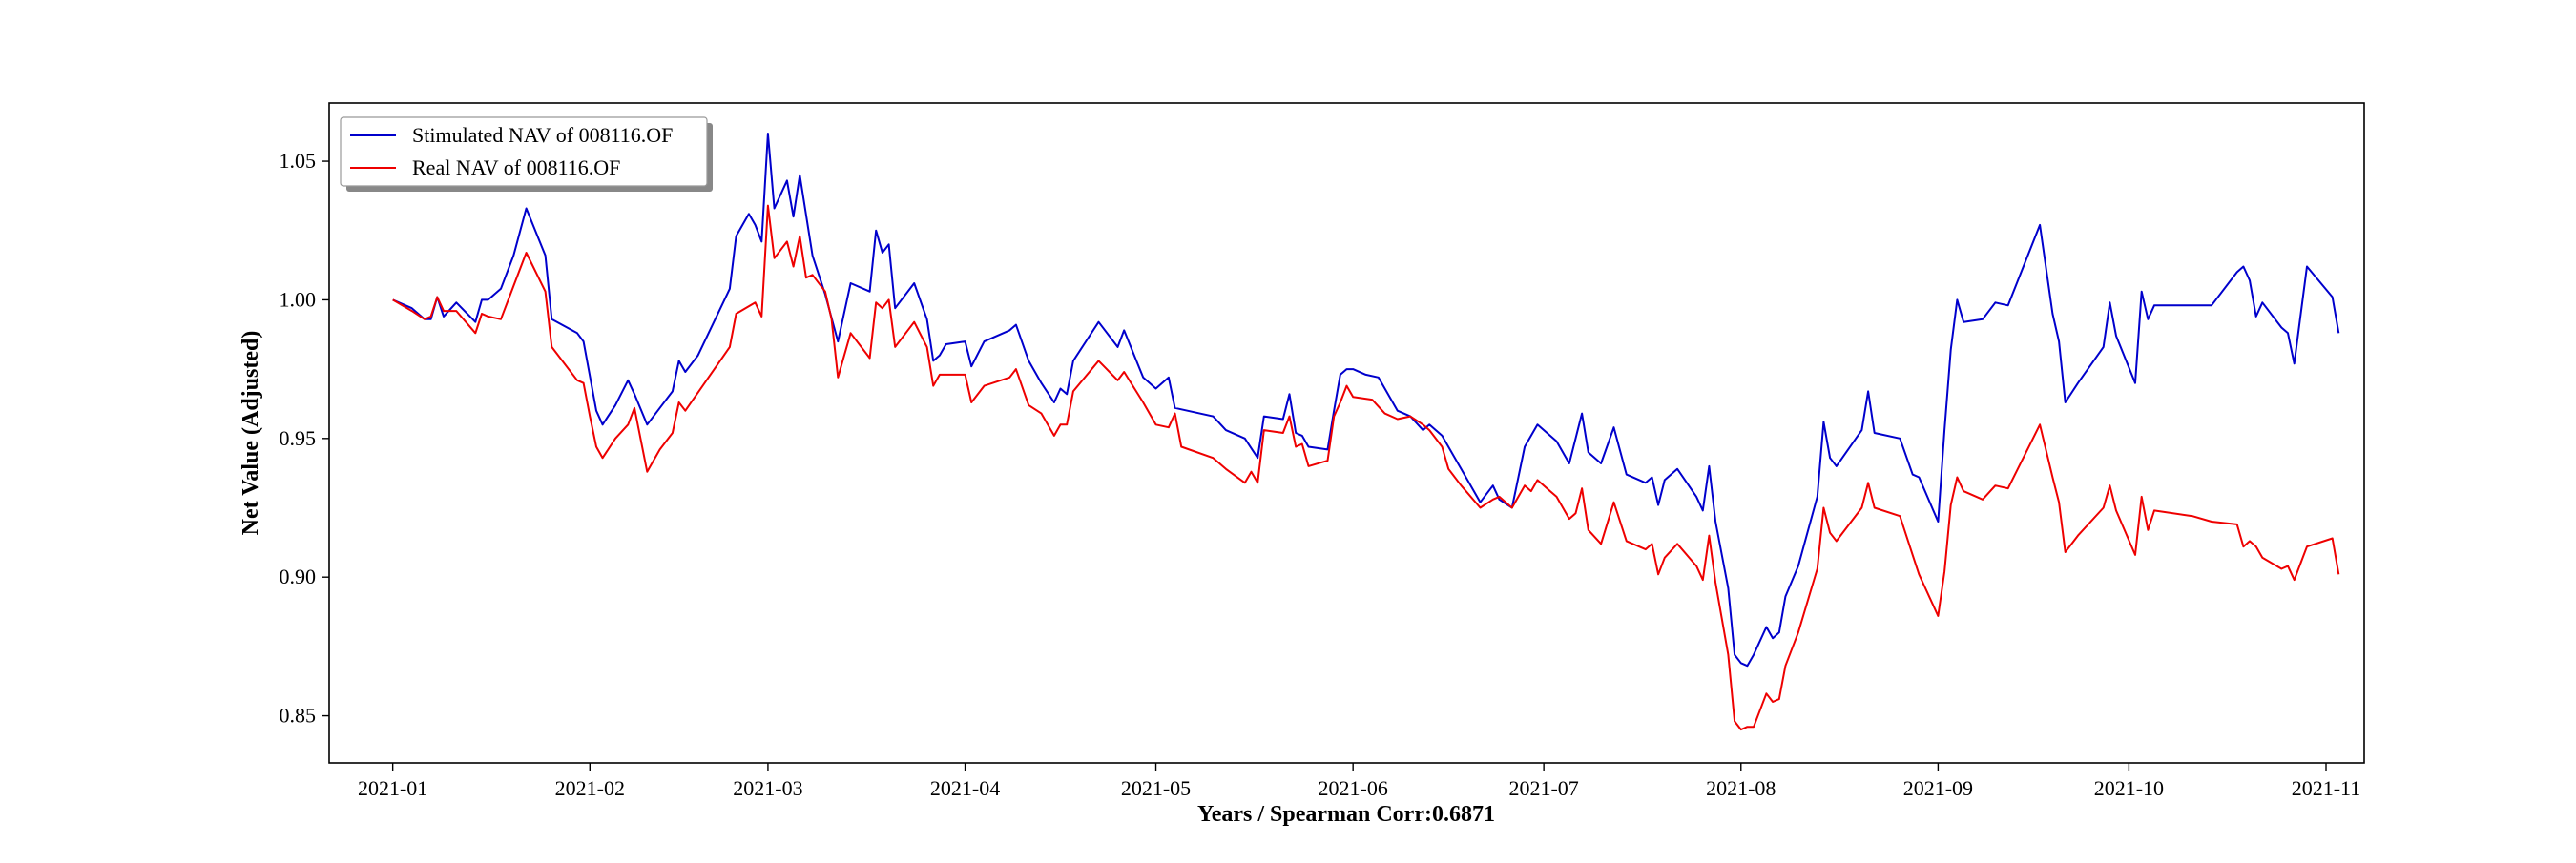  What do you see at coordinates (590, 788) in the screenshot?
I see `x-tick-label: 2021-02` at bounding box center [590, 788].